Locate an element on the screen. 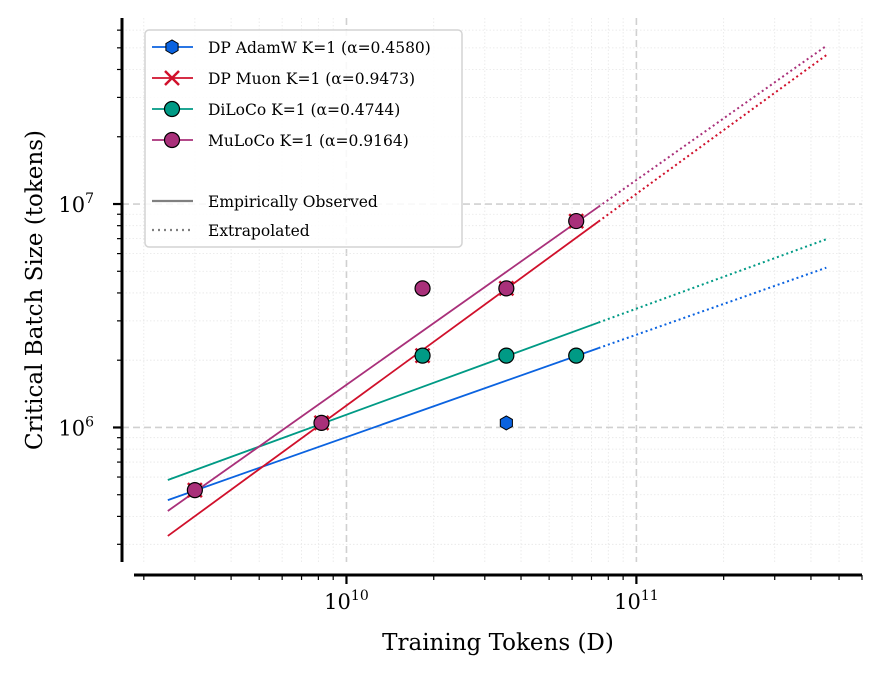  legend-label: DiLoCo K=1 (α=0.4744) is located at coordinates (304, 110).